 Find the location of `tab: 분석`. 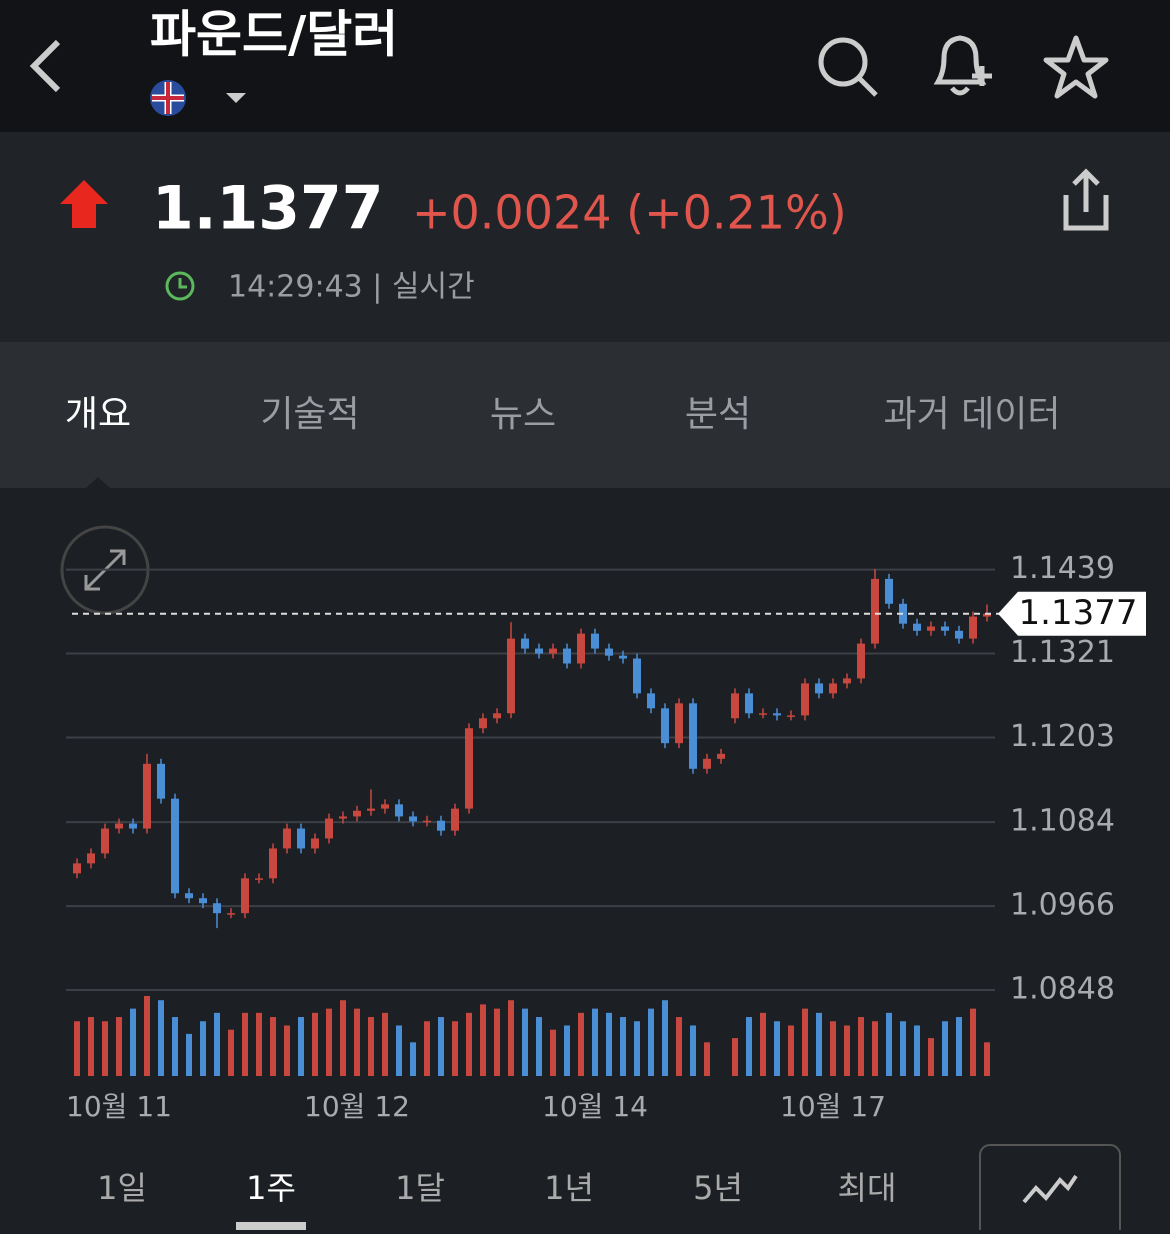

tab: 분석 is located at coordinates (718, 414).